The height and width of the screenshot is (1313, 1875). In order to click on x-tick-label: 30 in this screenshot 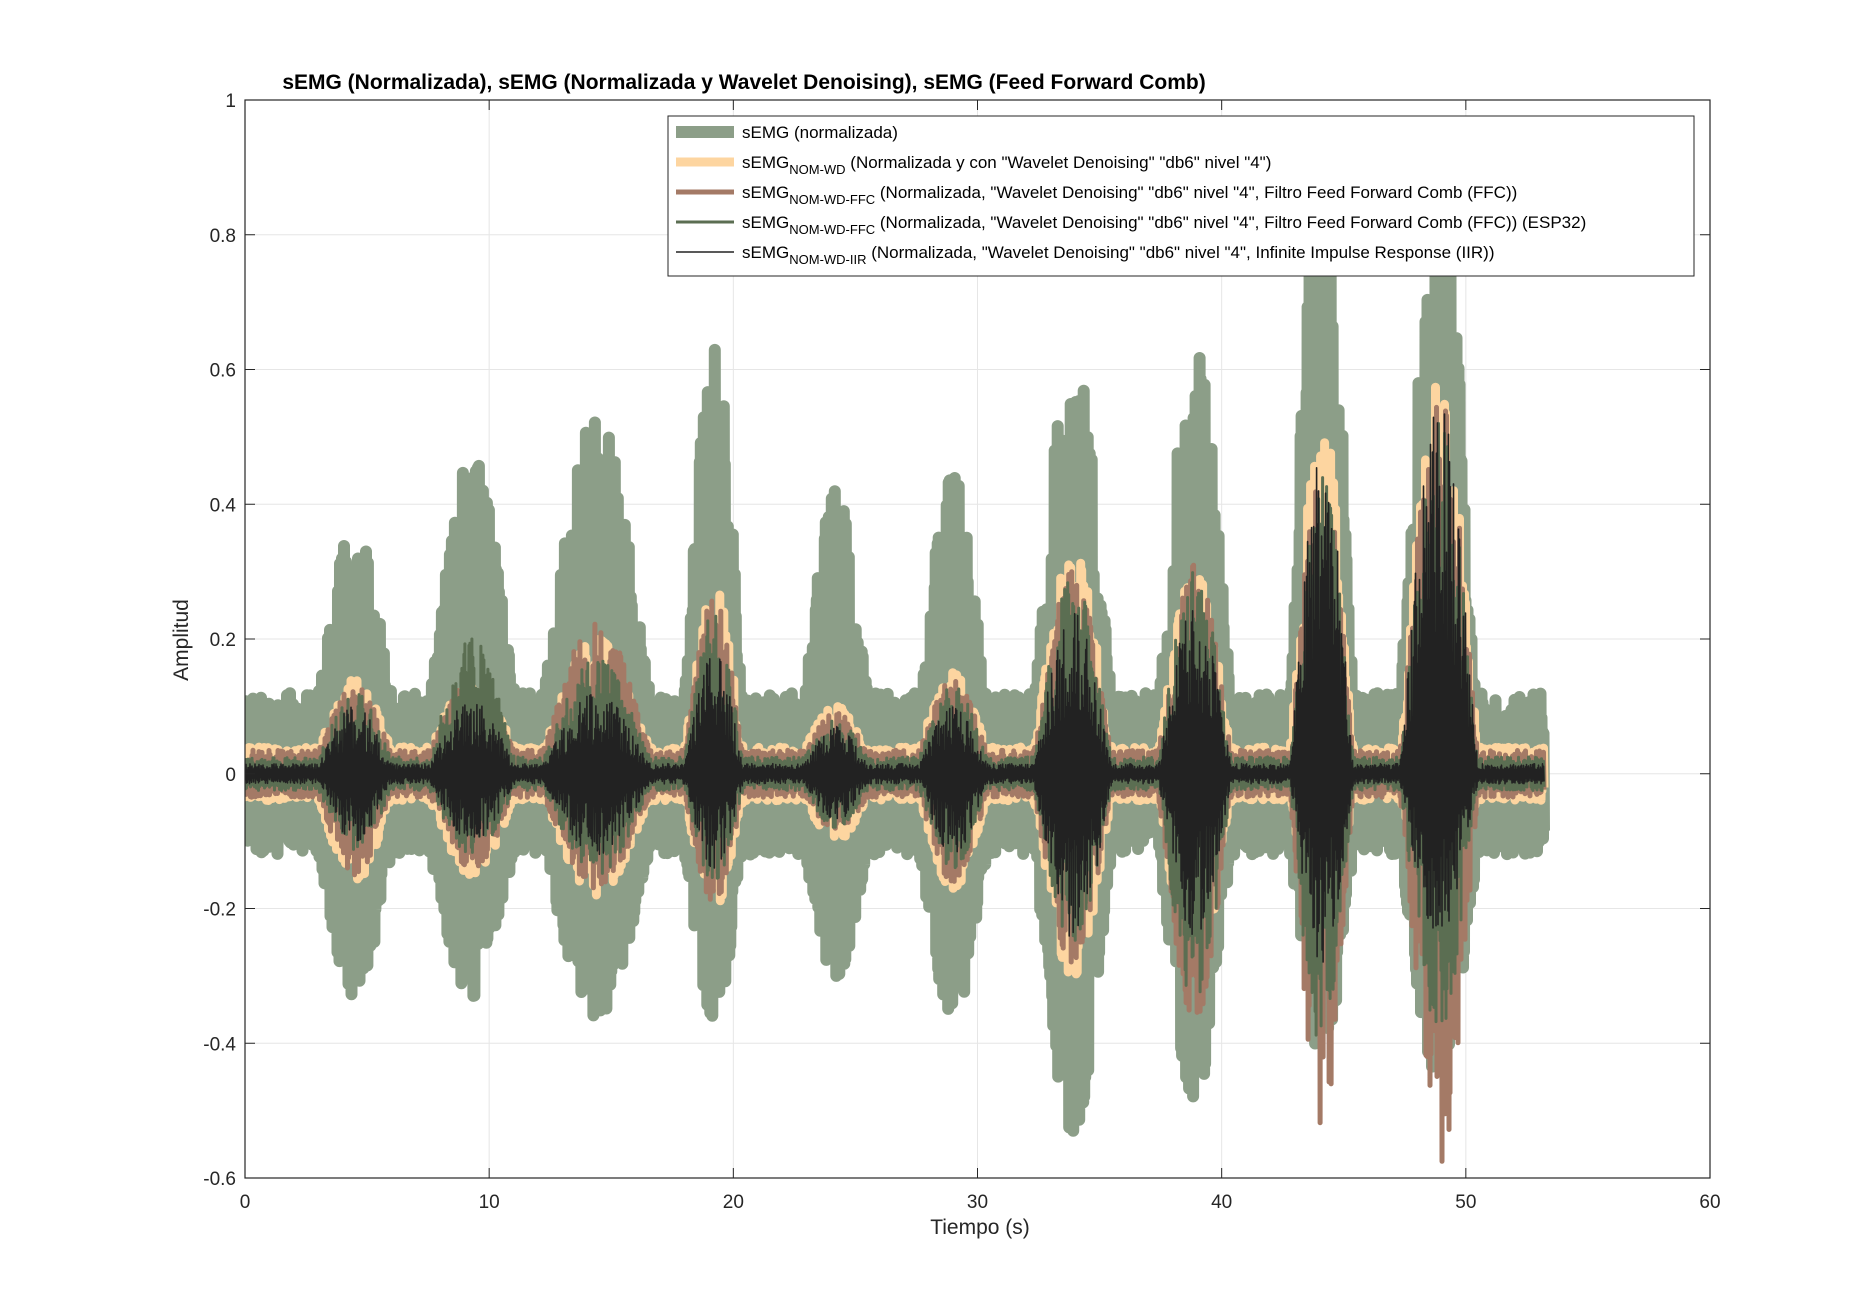, I will do `click(977, 1202)`.